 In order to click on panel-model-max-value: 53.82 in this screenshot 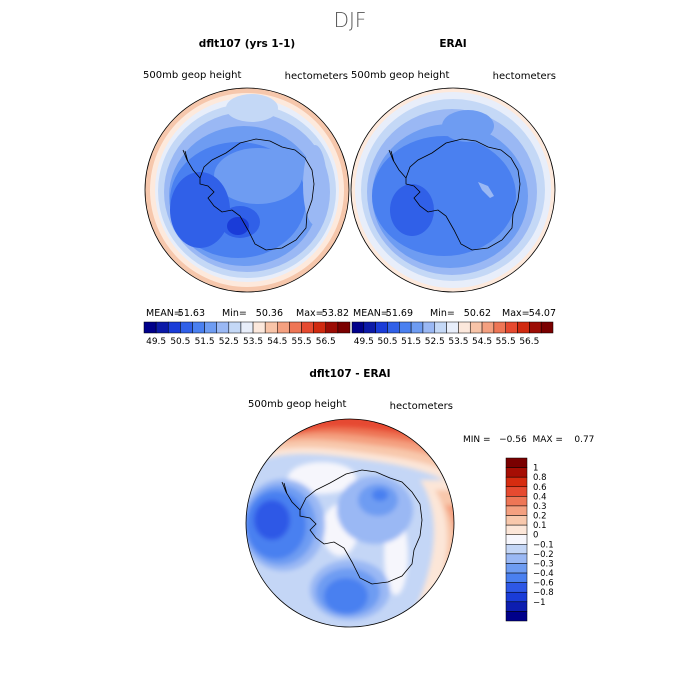, I will do `click(335, 313)`.